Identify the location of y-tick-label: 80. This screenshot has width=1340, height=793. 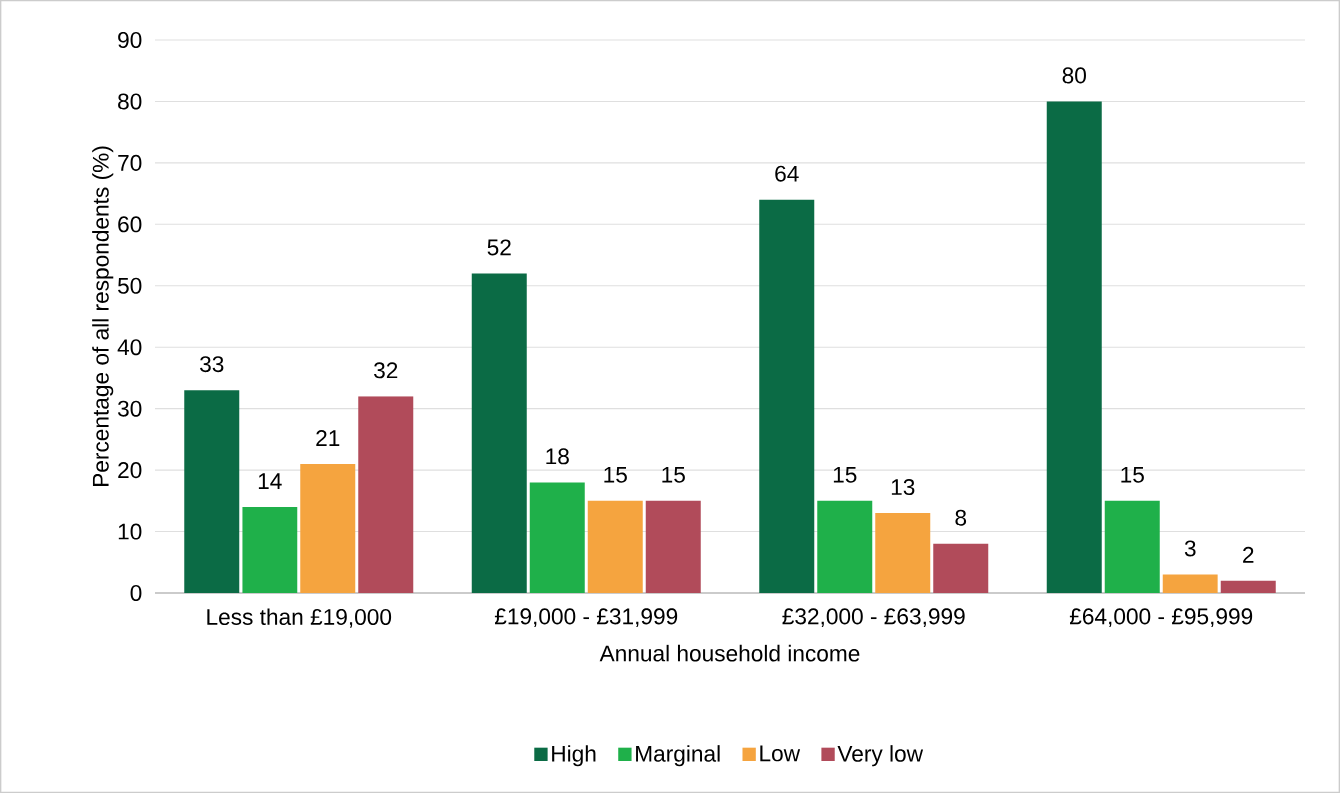
(130, 101).